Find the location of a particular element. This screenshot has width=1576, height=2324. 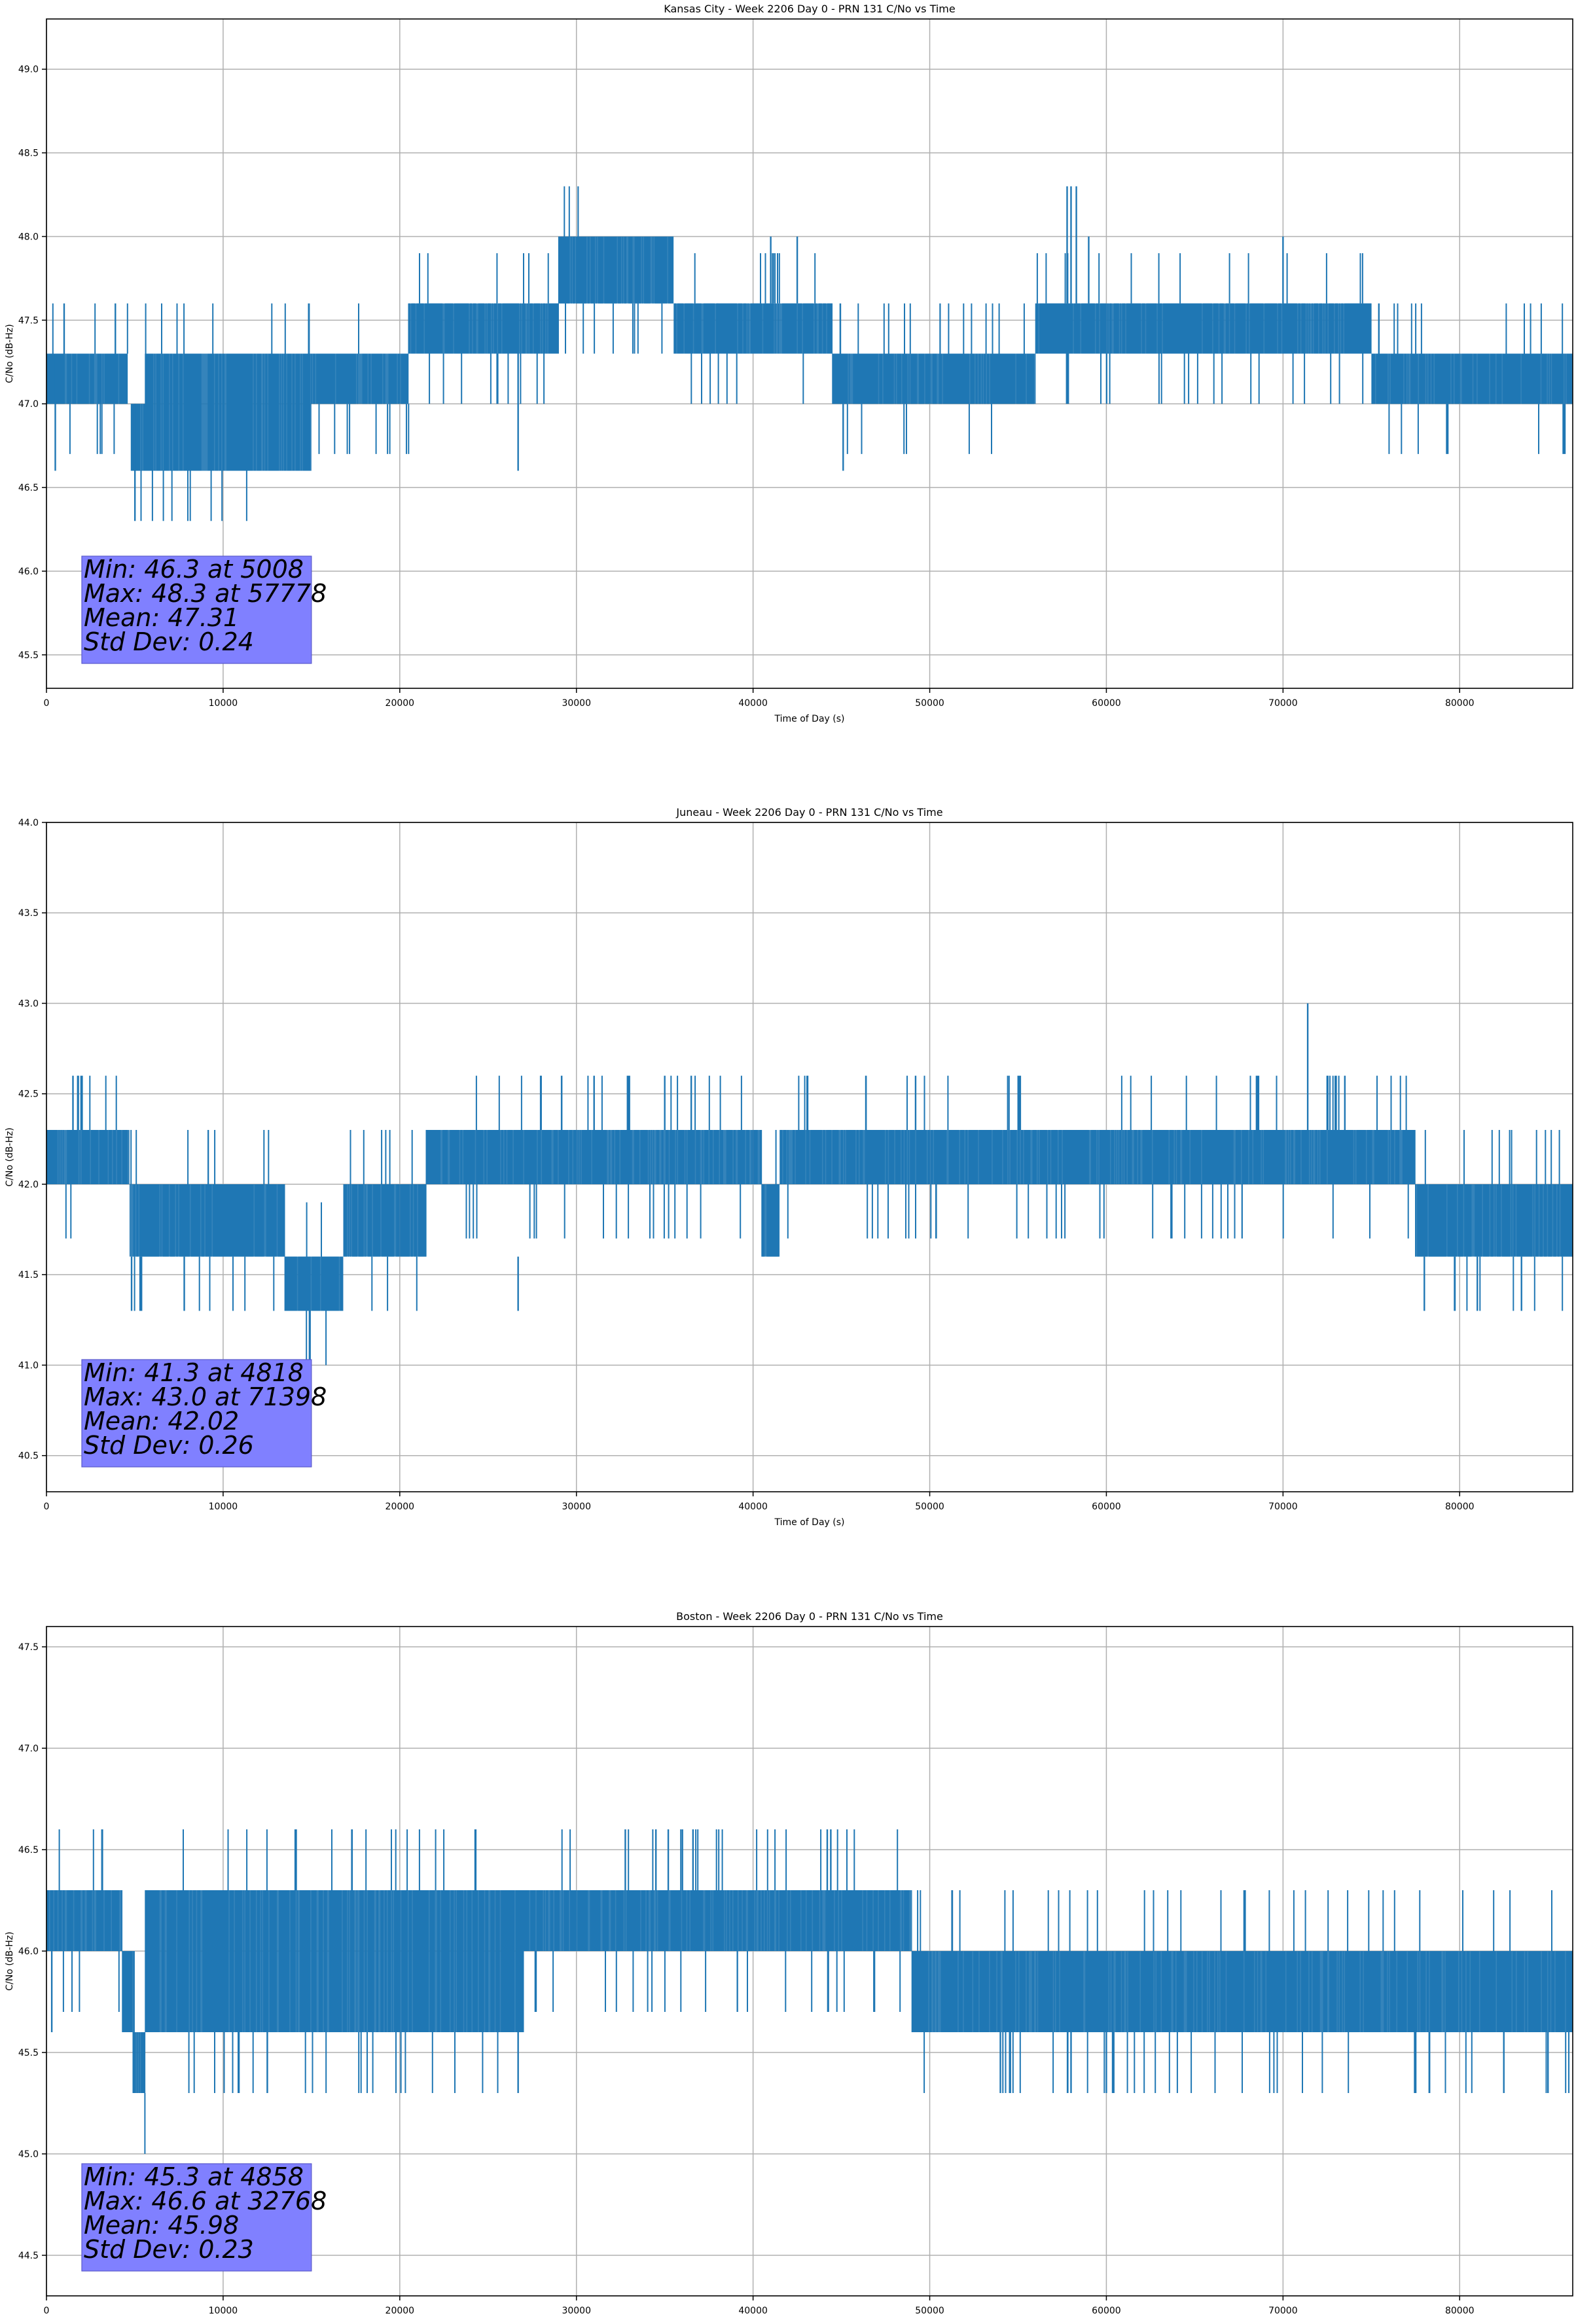

chart-1-xtick-label: 60000 is located at coordinates (1106, 704).